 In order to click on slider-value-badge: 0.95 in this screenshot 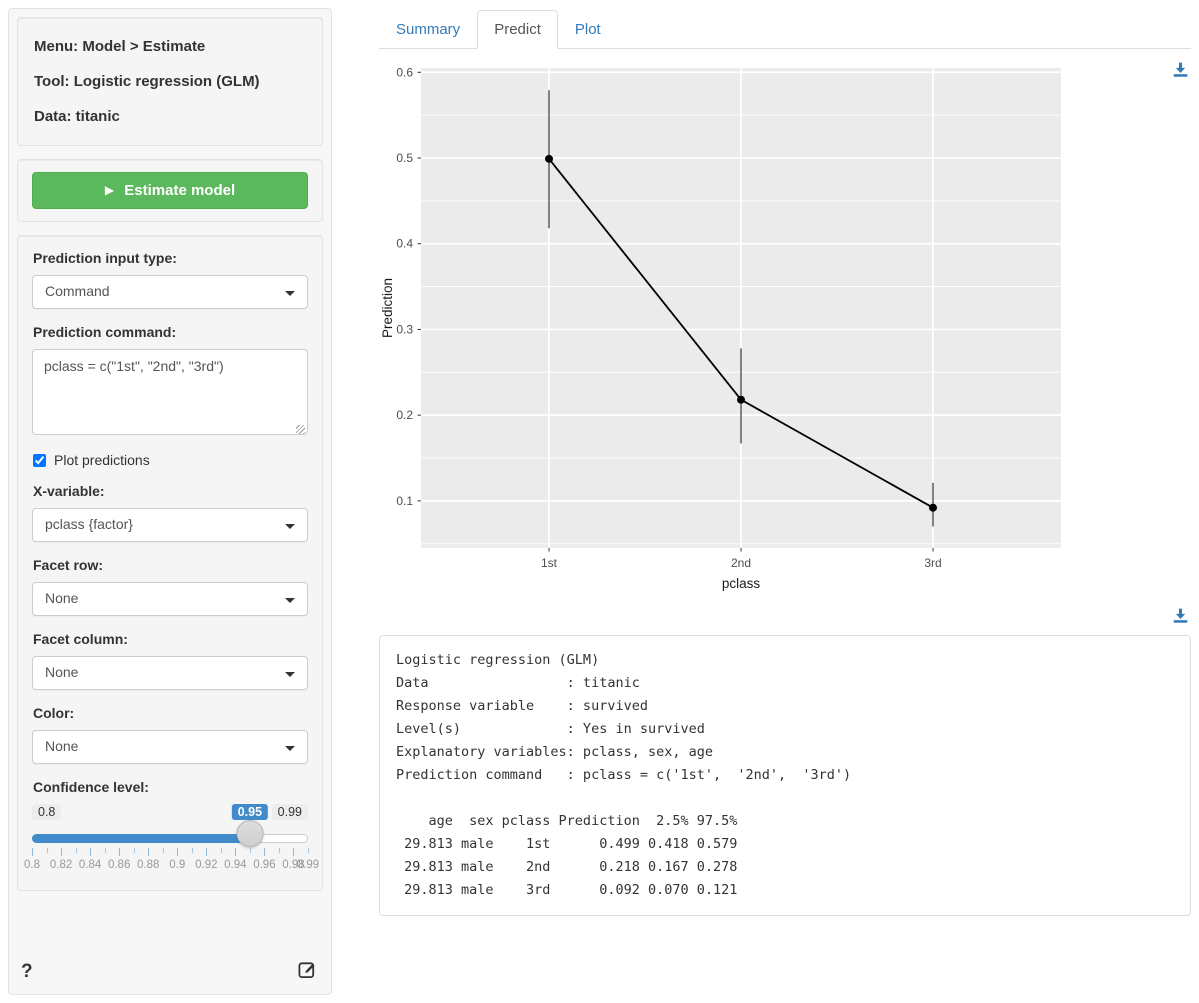, I will do `click(250, 812)`.